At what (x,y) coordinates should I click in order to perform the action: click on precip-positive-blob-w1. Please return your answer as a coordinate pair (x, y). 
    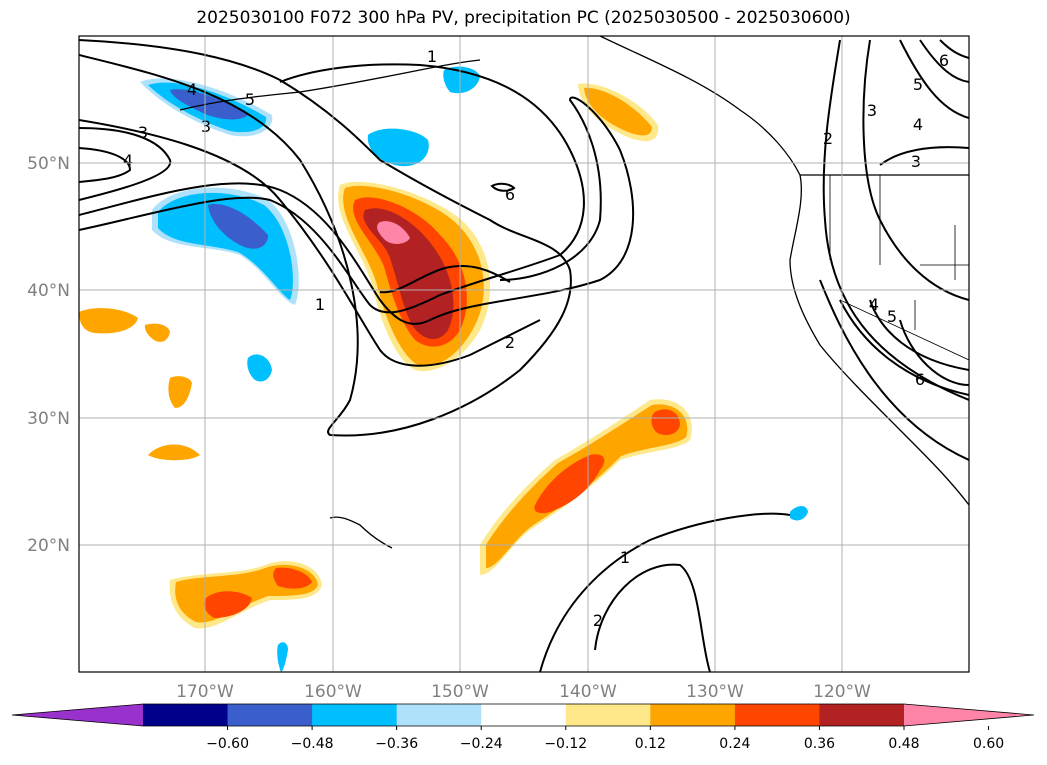
    Looking at the image, I should click on (108, 321).